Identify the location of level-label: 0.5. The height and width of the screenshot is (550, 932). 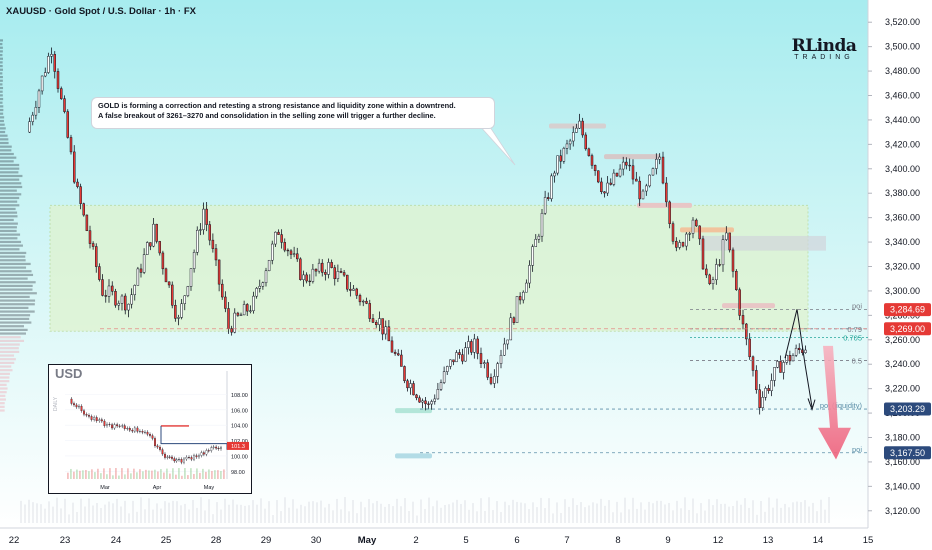
(857, 361).